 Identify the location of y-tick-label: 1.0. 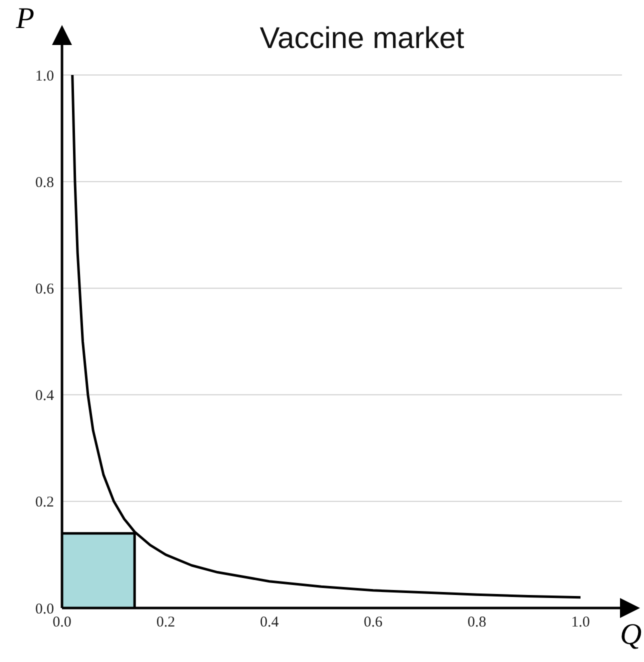
(44, 76).